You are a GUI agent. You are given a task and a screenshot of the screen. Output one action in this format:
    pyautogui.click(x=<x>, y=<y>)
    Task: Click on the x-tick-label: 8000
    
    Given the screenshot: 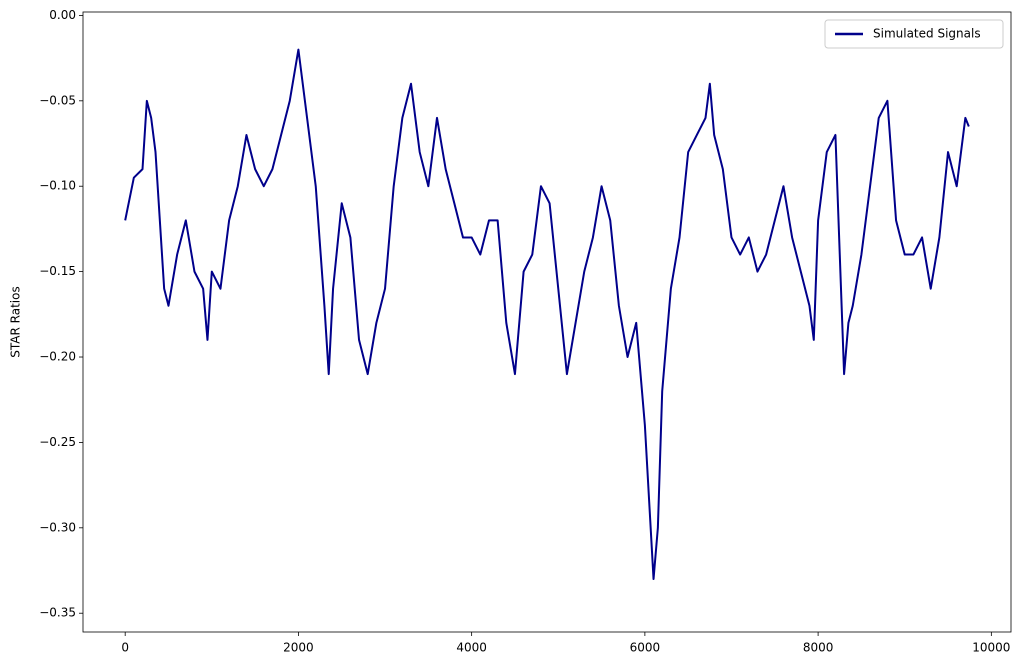 What is the action you would take?
    pyautogui.click(x=818, y=648)
    